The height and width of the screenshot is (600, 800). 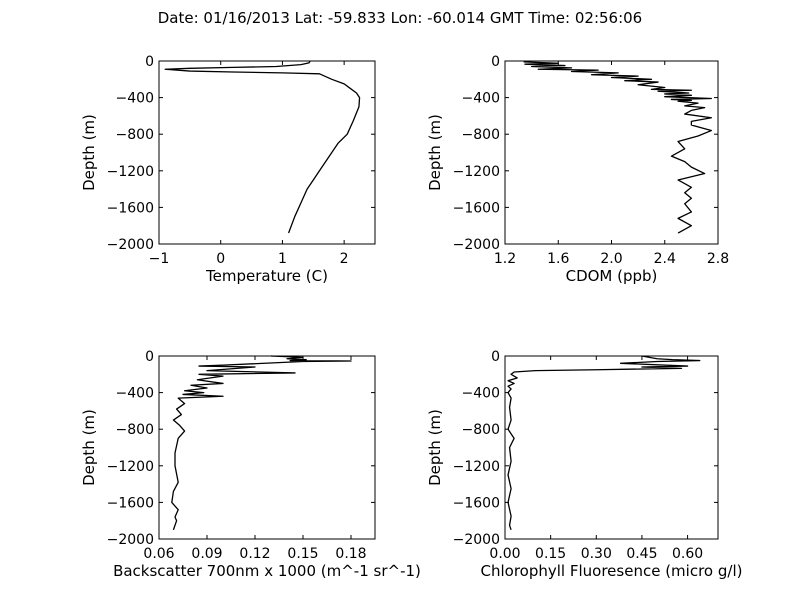 I want to click on cdom-ytick-label: −800, so click(x=481, y=135).